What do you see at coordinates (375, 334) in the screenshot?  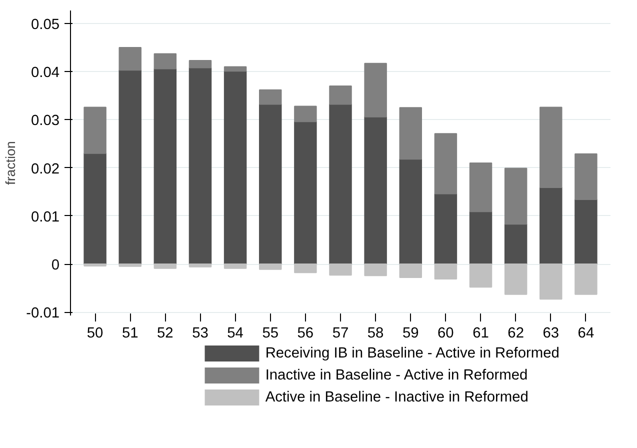 I see `x-tick-label: 58` at bounding box center [375, 334].